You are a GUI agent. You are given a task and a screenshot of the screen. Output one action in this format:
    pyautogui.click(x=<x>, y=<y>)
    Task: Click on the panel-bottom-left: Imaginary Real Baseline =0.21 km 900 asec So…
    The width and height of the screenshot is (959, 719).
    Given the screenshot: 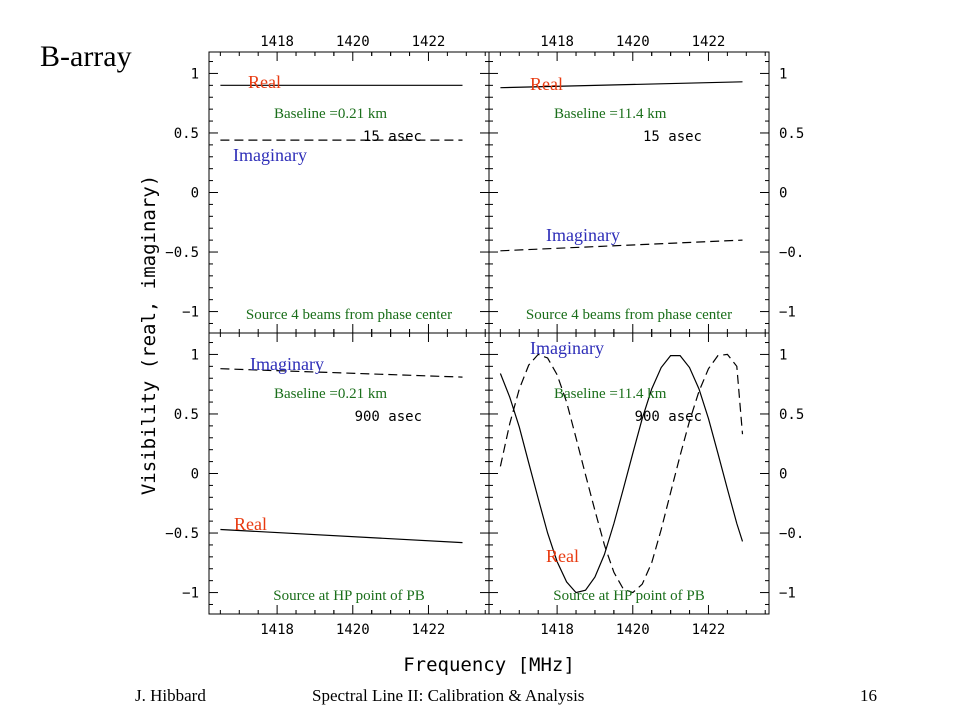 What is the action you would take?
    pyautogui.click(x=349, y=473)
    